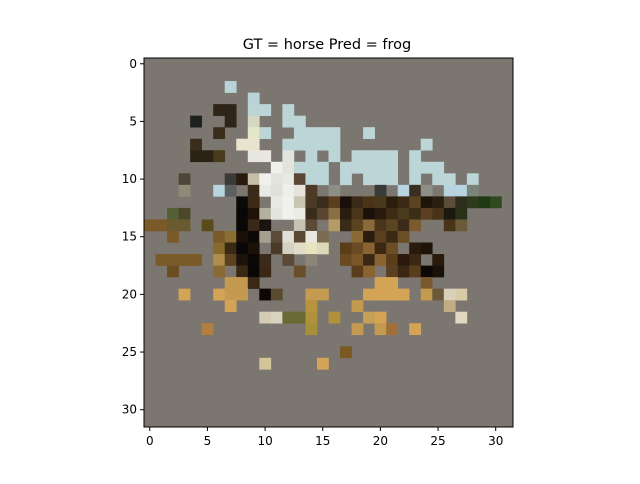 This screenshot has width=640, height=484. I want to click on y-tick-label: 20, so click(129, 294).